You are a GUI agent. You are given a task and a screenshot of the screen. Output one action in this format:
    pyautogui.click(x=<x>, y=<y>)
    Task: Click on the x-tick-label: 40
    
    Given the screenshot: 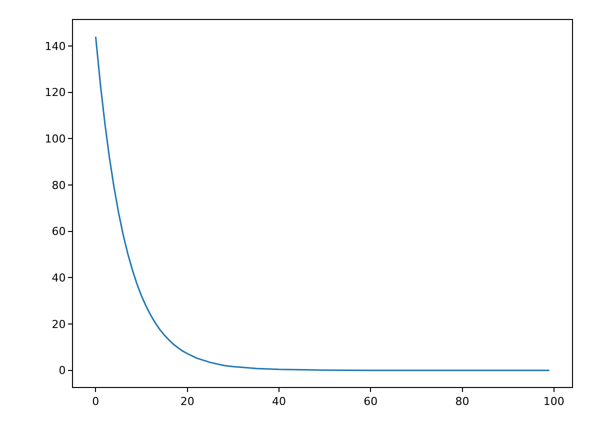 What is the action you would take?
    pyautogui.click(x=279, y=401)
    